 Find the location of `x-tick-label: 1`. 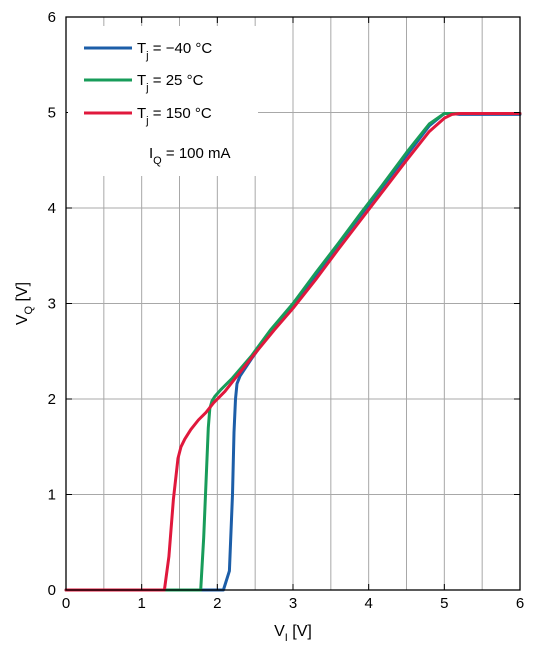

x-tick-label: 1 is located at coordinates (141, 603).